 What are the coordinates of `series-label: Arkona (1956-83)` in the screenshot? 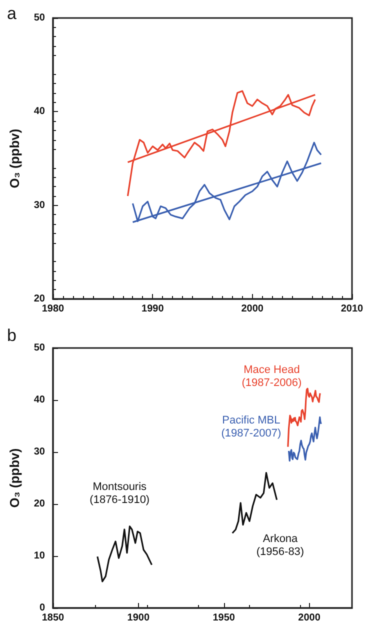 It's located at (280, 545).